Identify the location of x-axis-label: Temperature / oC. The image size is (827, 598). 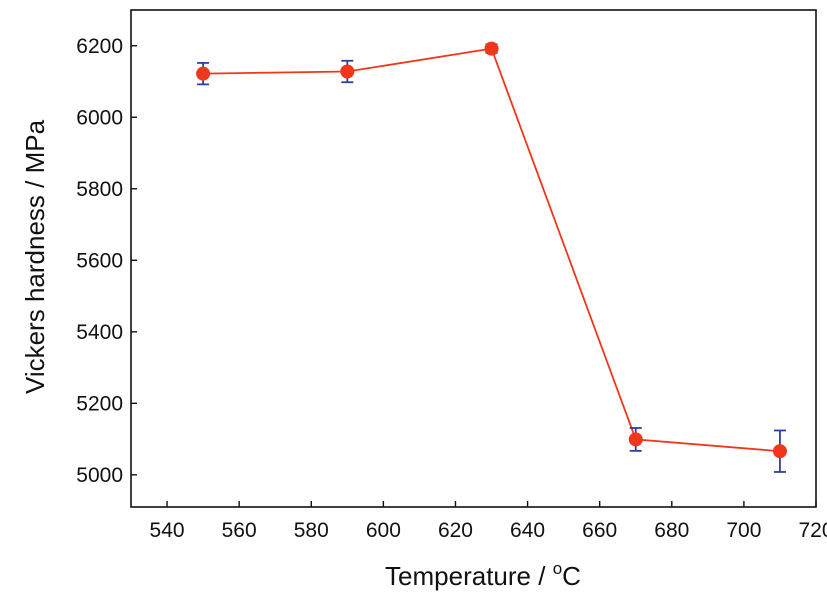
(483, 575).